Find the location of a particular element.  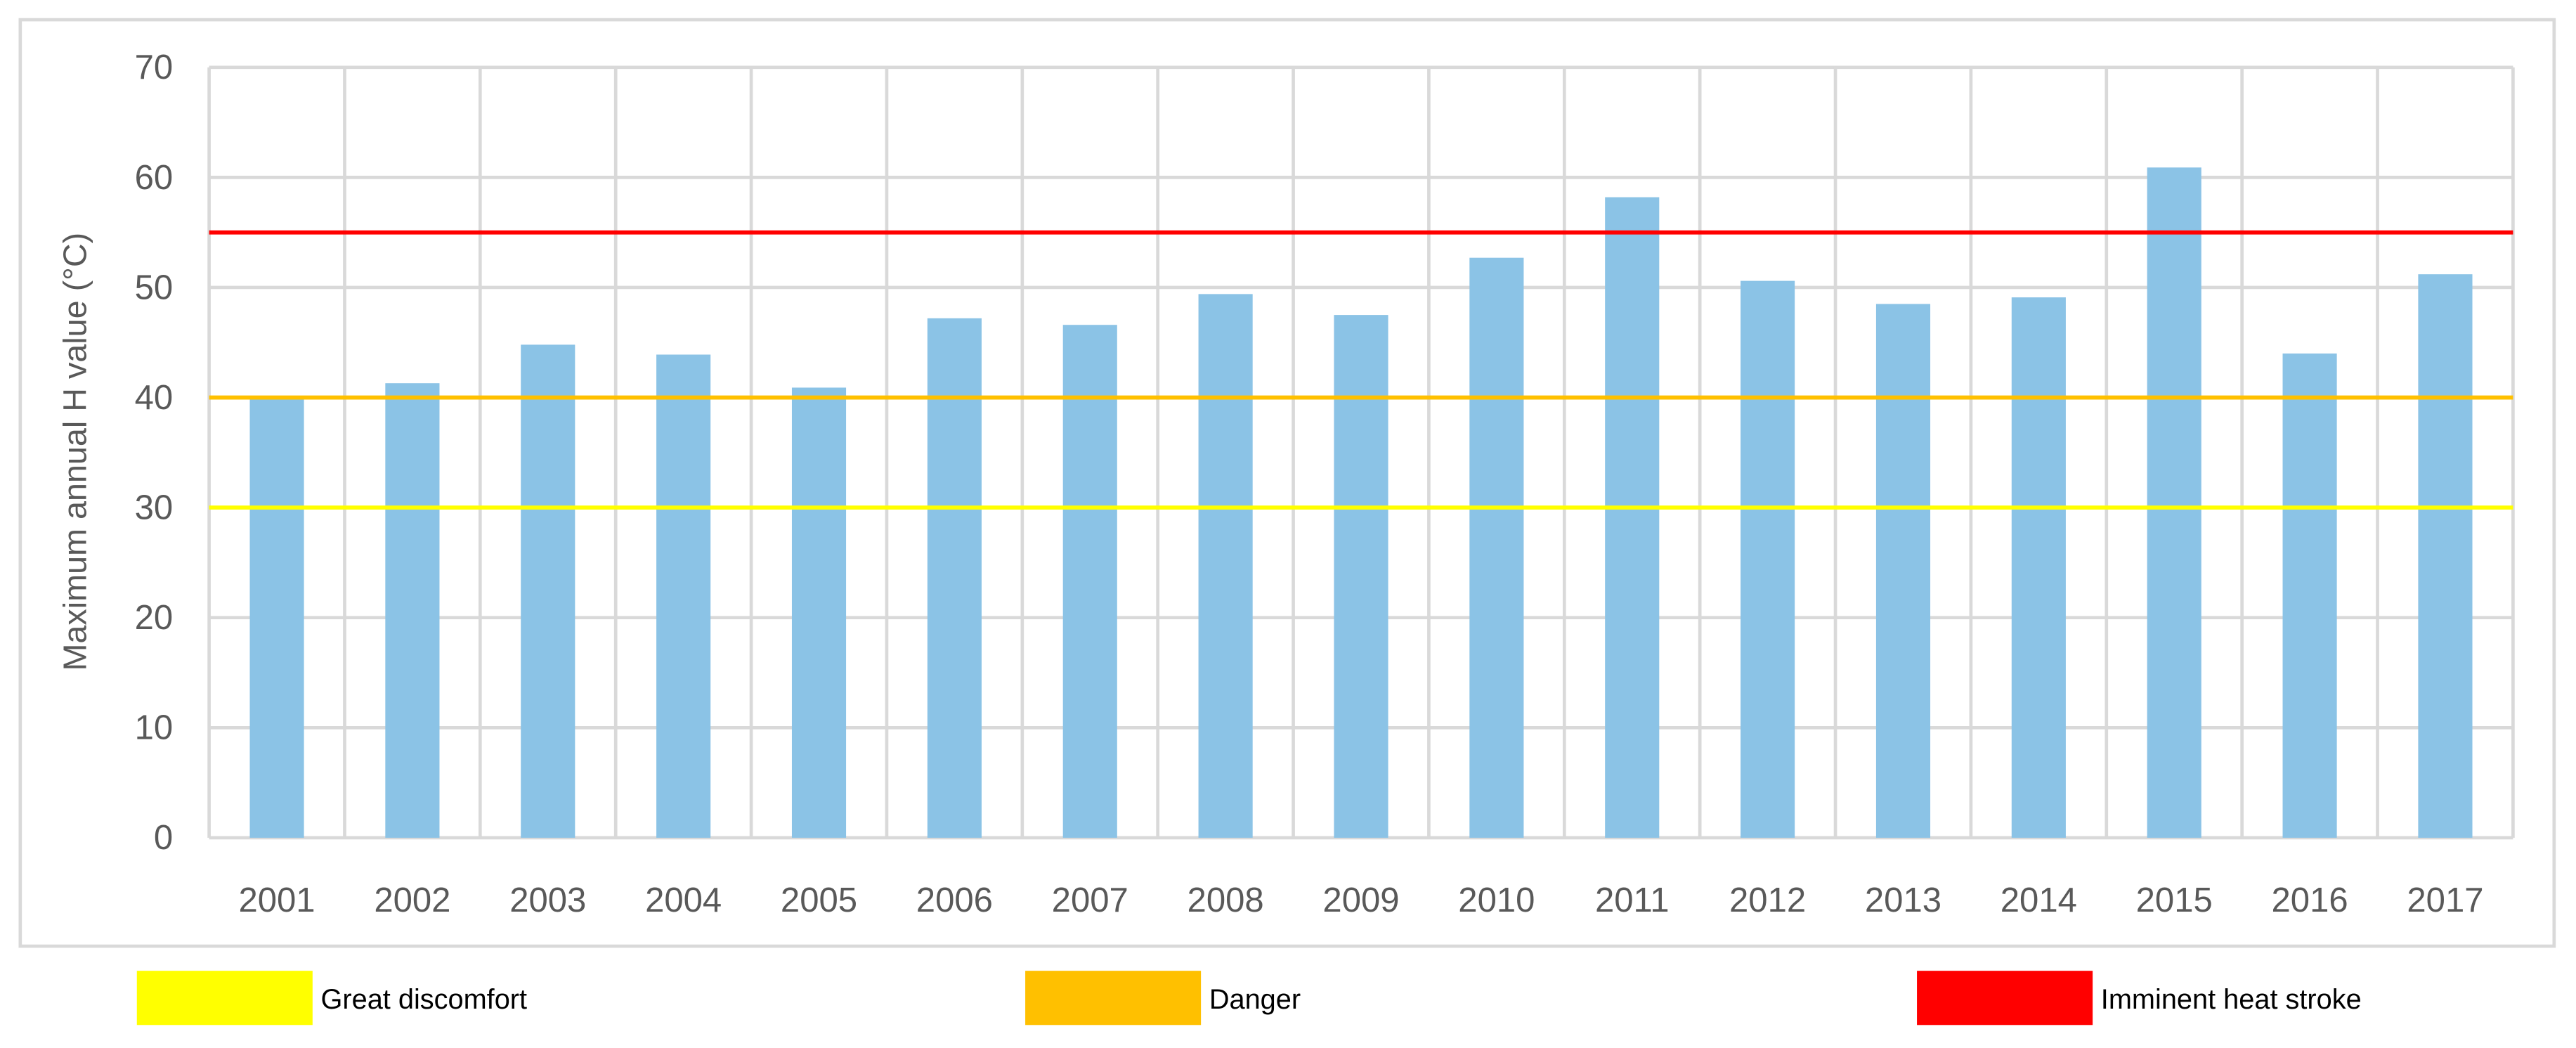

bar-2002 is located at coordinates (413, 610).